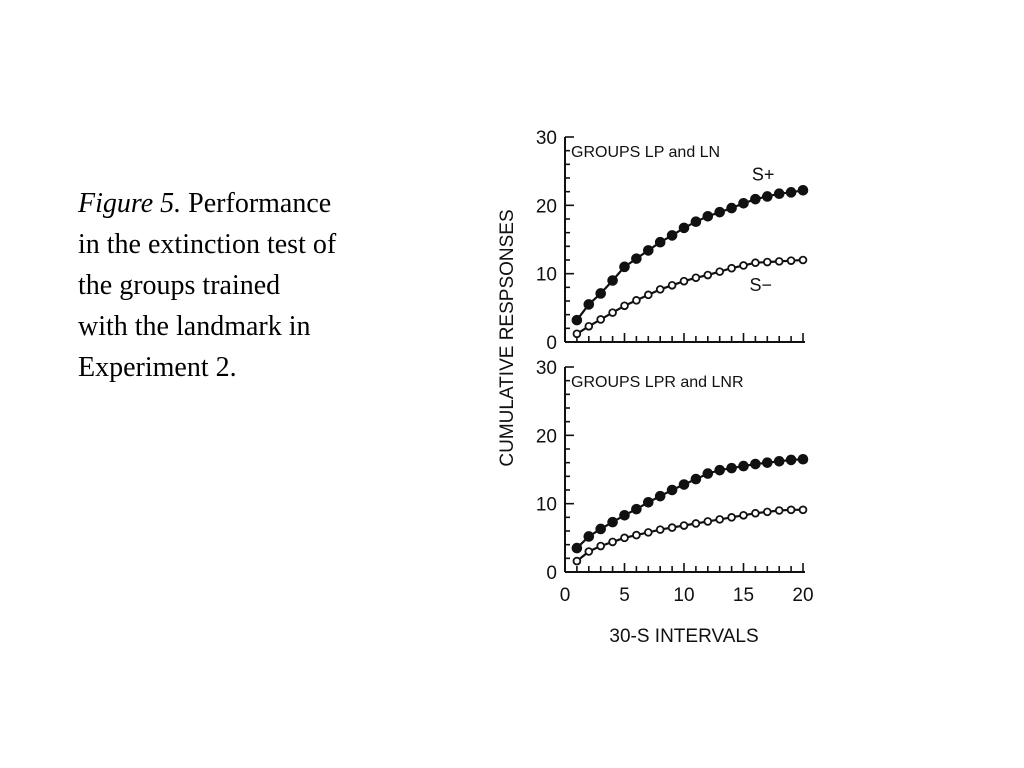 This screenshot has width=1024, height=768. I want to click on x-tick-label: 20, so click(802, 595).